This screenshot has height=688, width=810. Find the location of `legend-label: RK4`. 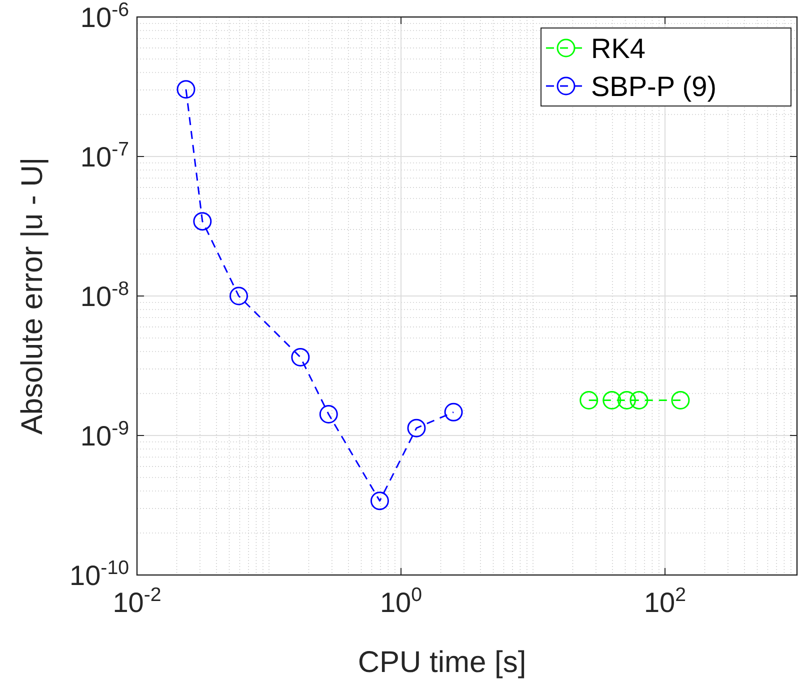

legend-label: RK4 is located at coordinates (618, 48).